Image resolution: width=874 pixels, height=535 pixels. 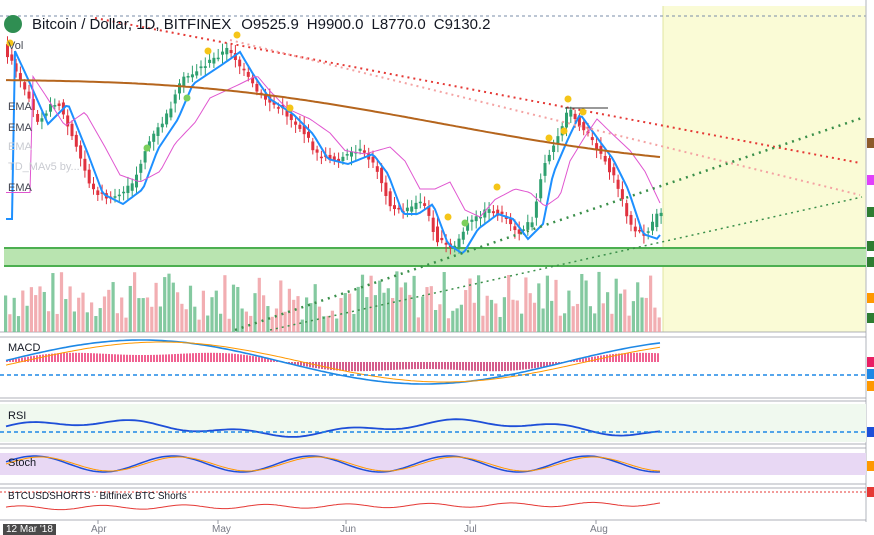 What do you see at coordinates (17, 416) in the screenshot?
I see `rsi-pane-label: RSI` at bounding box center [17, 416].